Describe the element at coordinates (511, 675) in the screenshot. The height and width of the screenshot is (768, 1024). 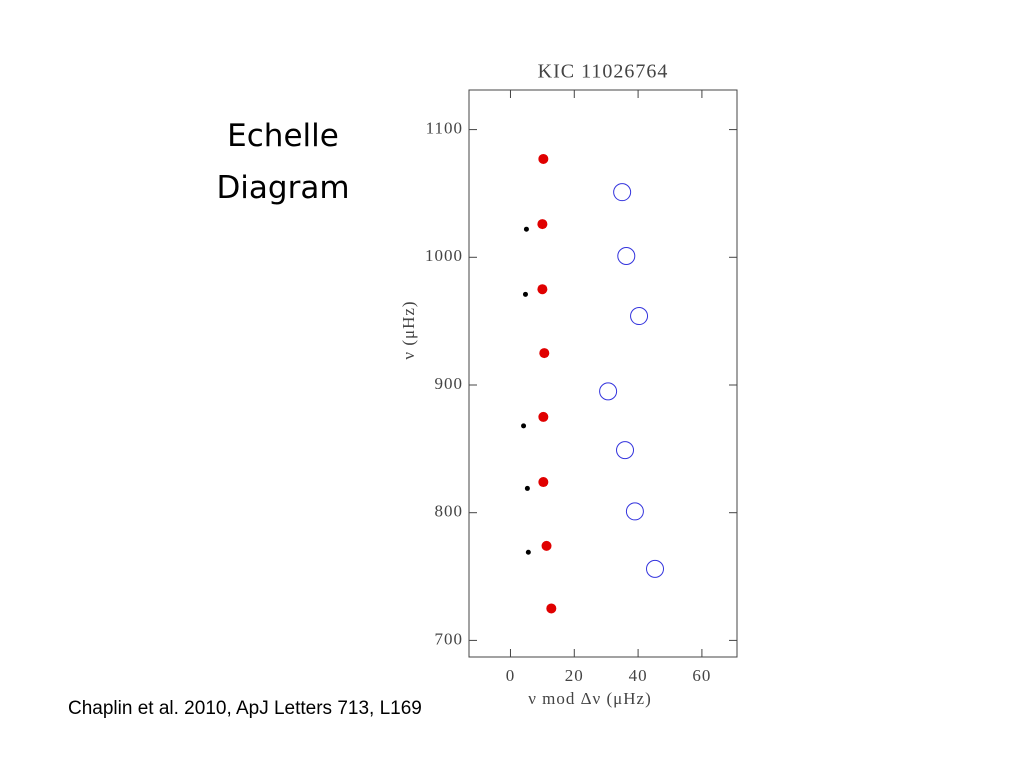
I see `x-tick-label: 0` at that location.